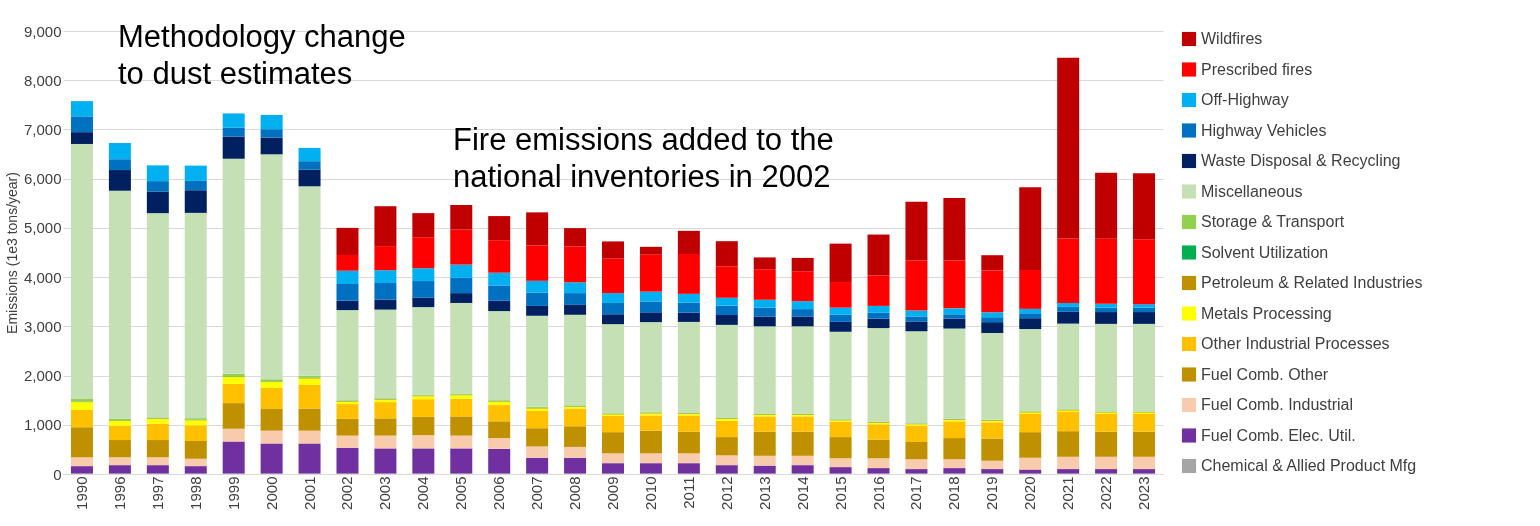 This screenshot has width=1540, height=526. Describe the element at coordinates (1278, 435) in the screenshot. I see `legend-label: Fuel Comb. Elec. Util.` at that location.